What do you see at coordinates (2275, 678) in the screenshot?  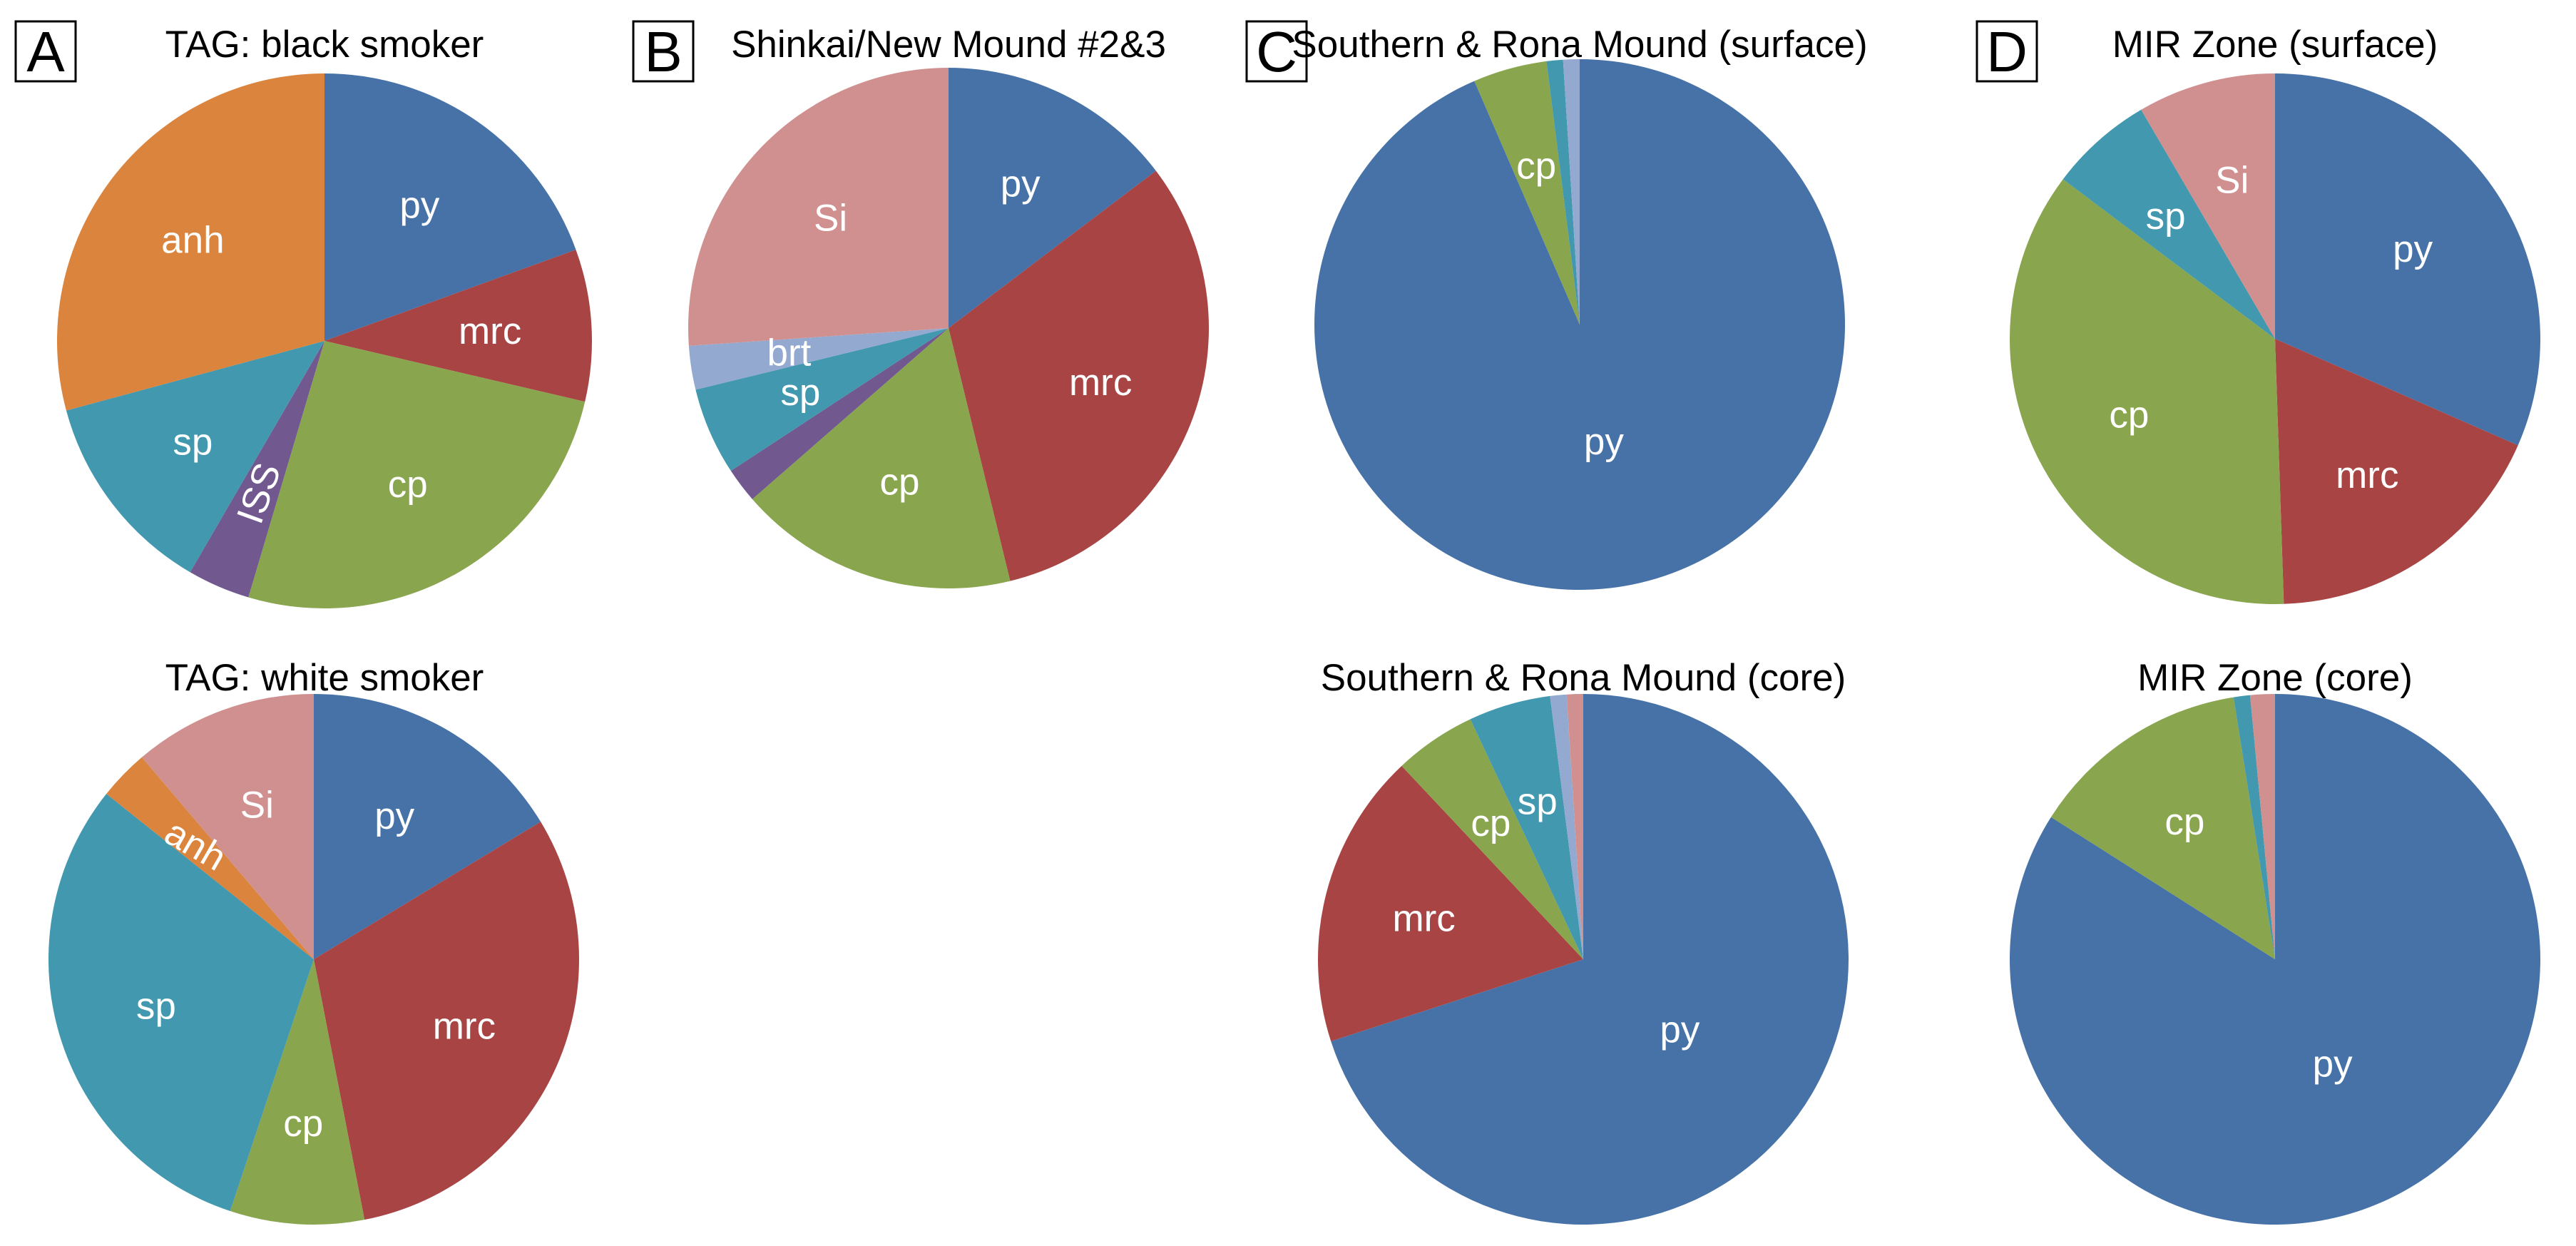 I see `pie-title-mir-zone-core: MIR Zone (core)` at bounding box center [2275, 678].